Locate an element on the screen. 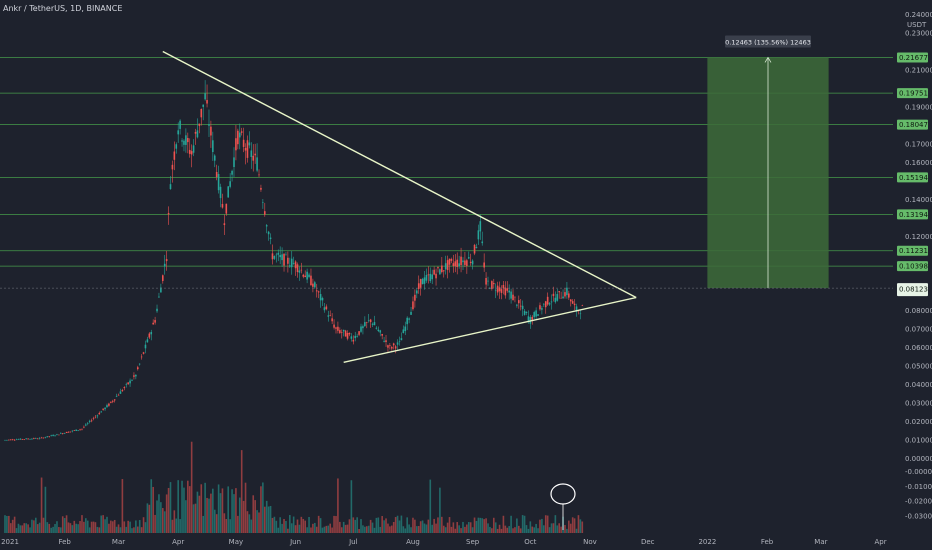 The height and width of the screenshot is (550, 932). price-tick-label: 0.07000 is located at coordinates (918, 330).